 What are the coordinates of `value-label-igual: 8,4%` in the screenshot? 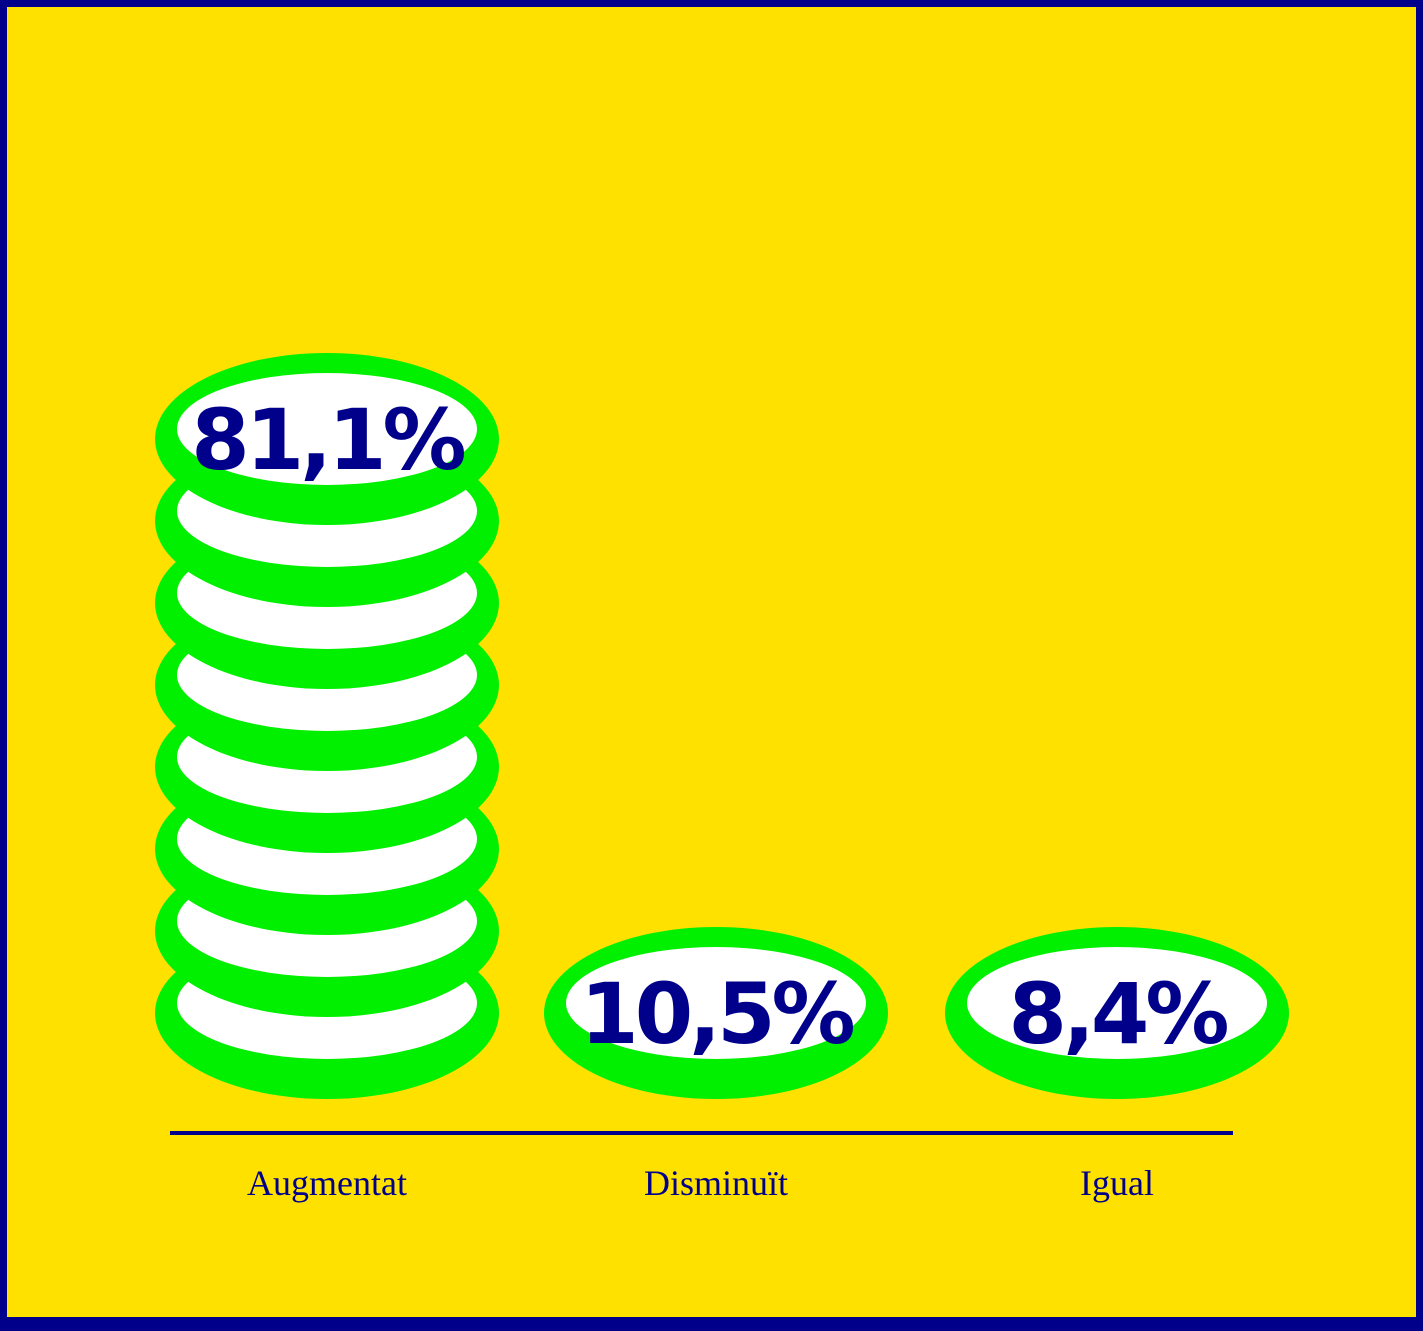 It's located at (1118, 1014).